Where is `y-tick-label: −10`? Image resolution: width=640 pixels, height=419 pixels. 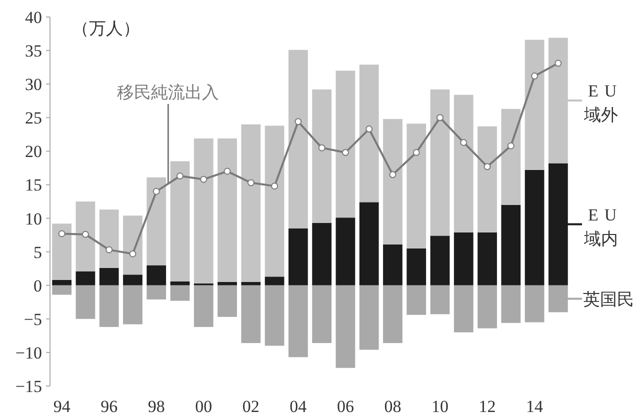
y-tick-label: −10 is located at coordinates (28, 352).